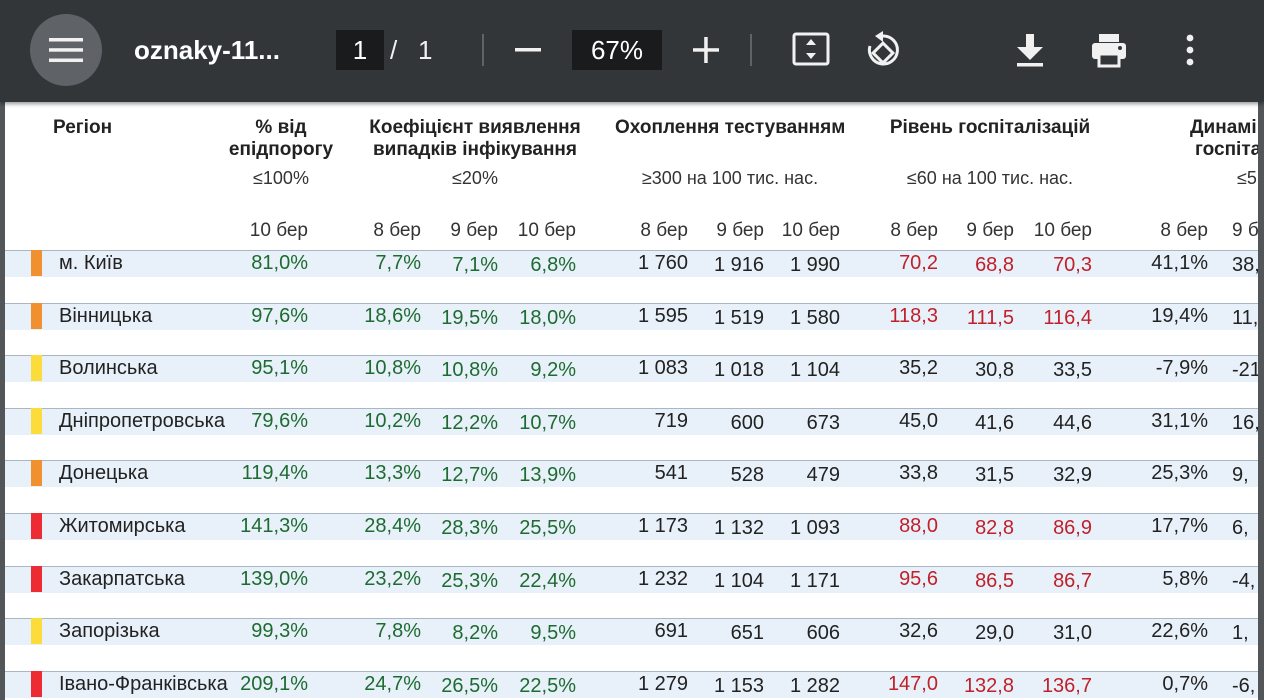  I want to click on cell-hosp-10: 32,9, so click(1072, 475).